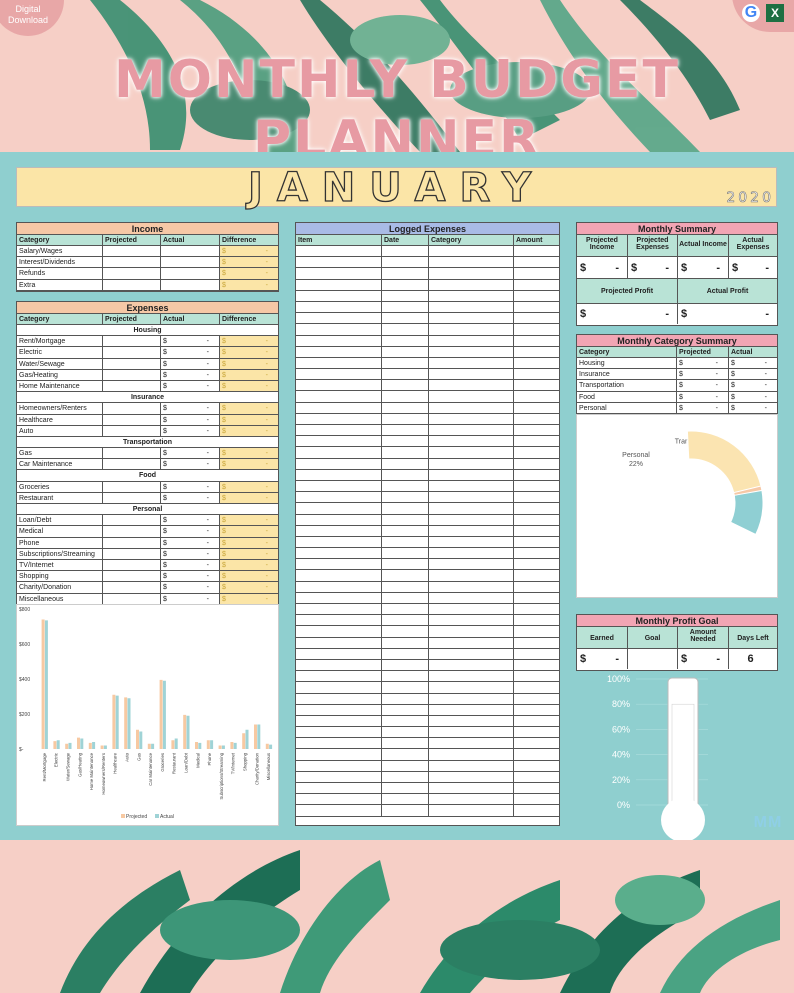  I want to click on actual-income-value: $ -, so click(703, 267).